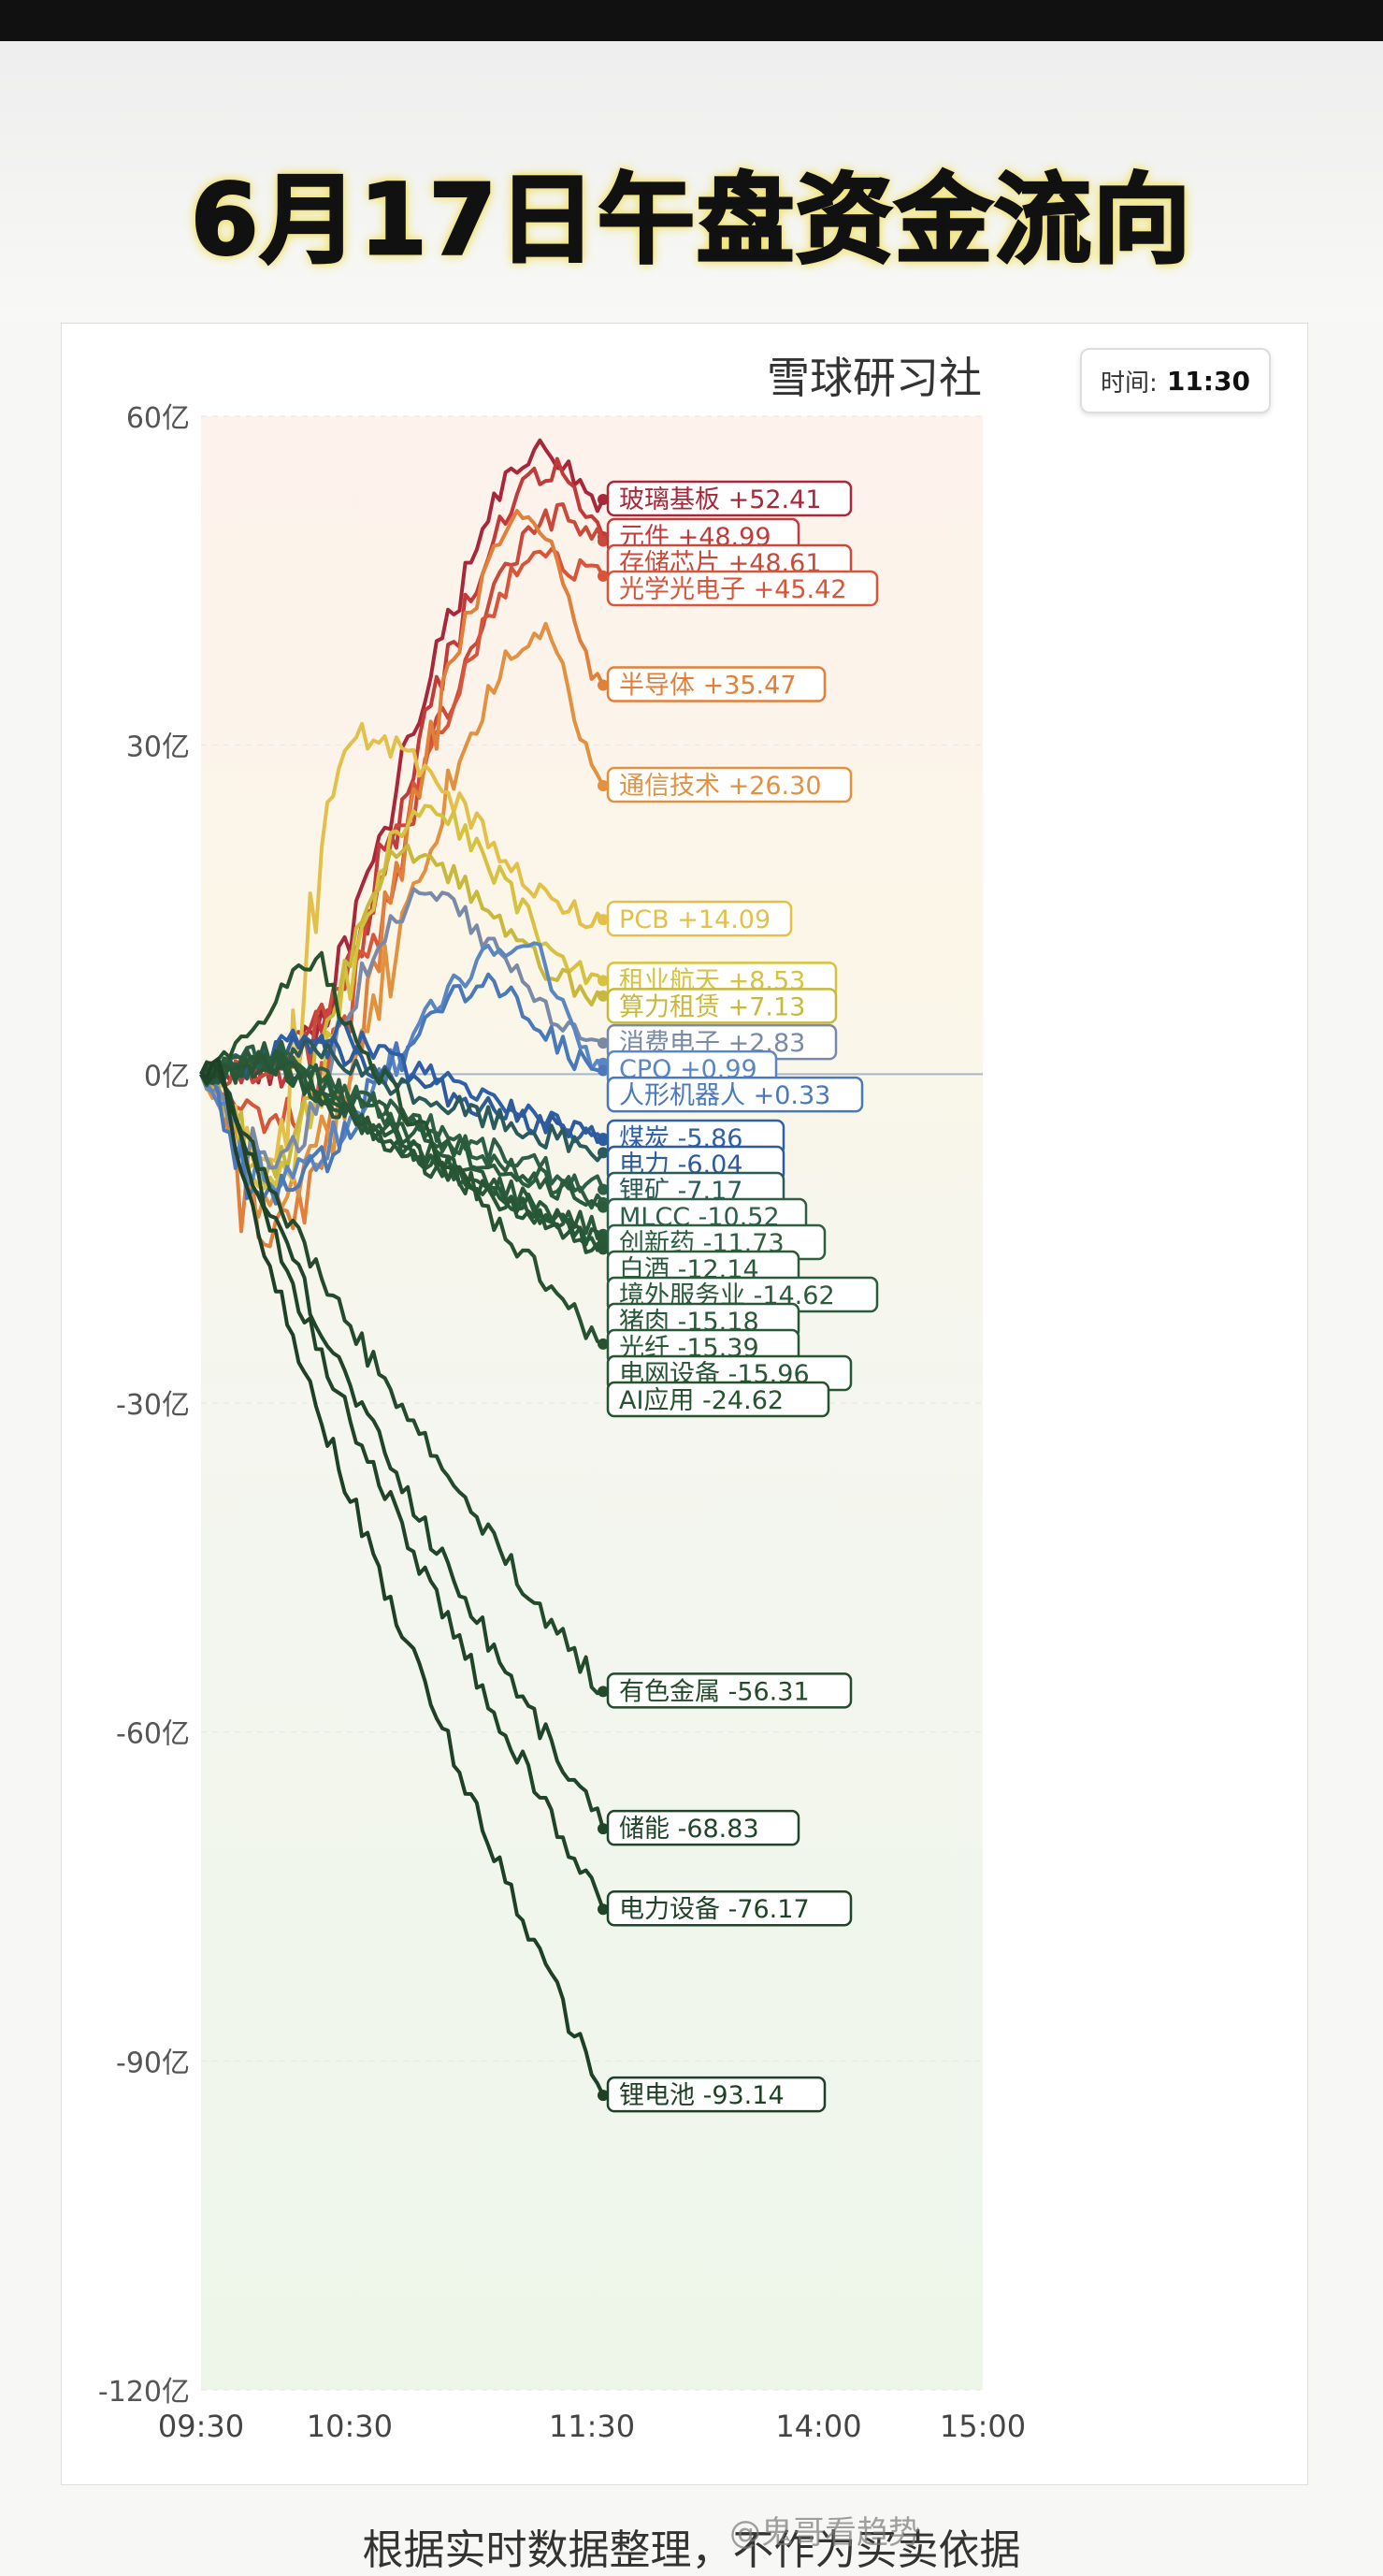 This screenshot has width=1383, height=2576. Describe the element at coordinates (201, 2426) in the screenshot. I see `x-tick-label: 09:30` at that location.